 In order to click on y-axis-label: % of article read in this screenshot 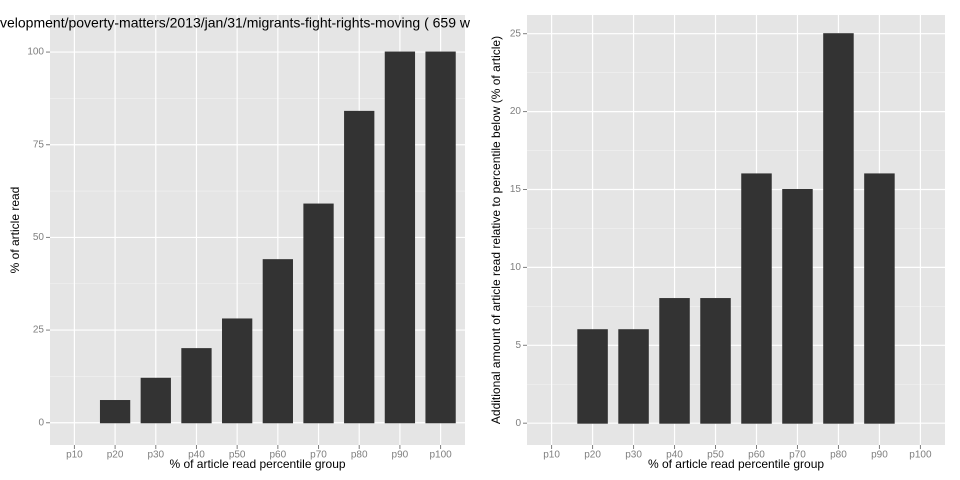, I will do `click(15, 230)`.